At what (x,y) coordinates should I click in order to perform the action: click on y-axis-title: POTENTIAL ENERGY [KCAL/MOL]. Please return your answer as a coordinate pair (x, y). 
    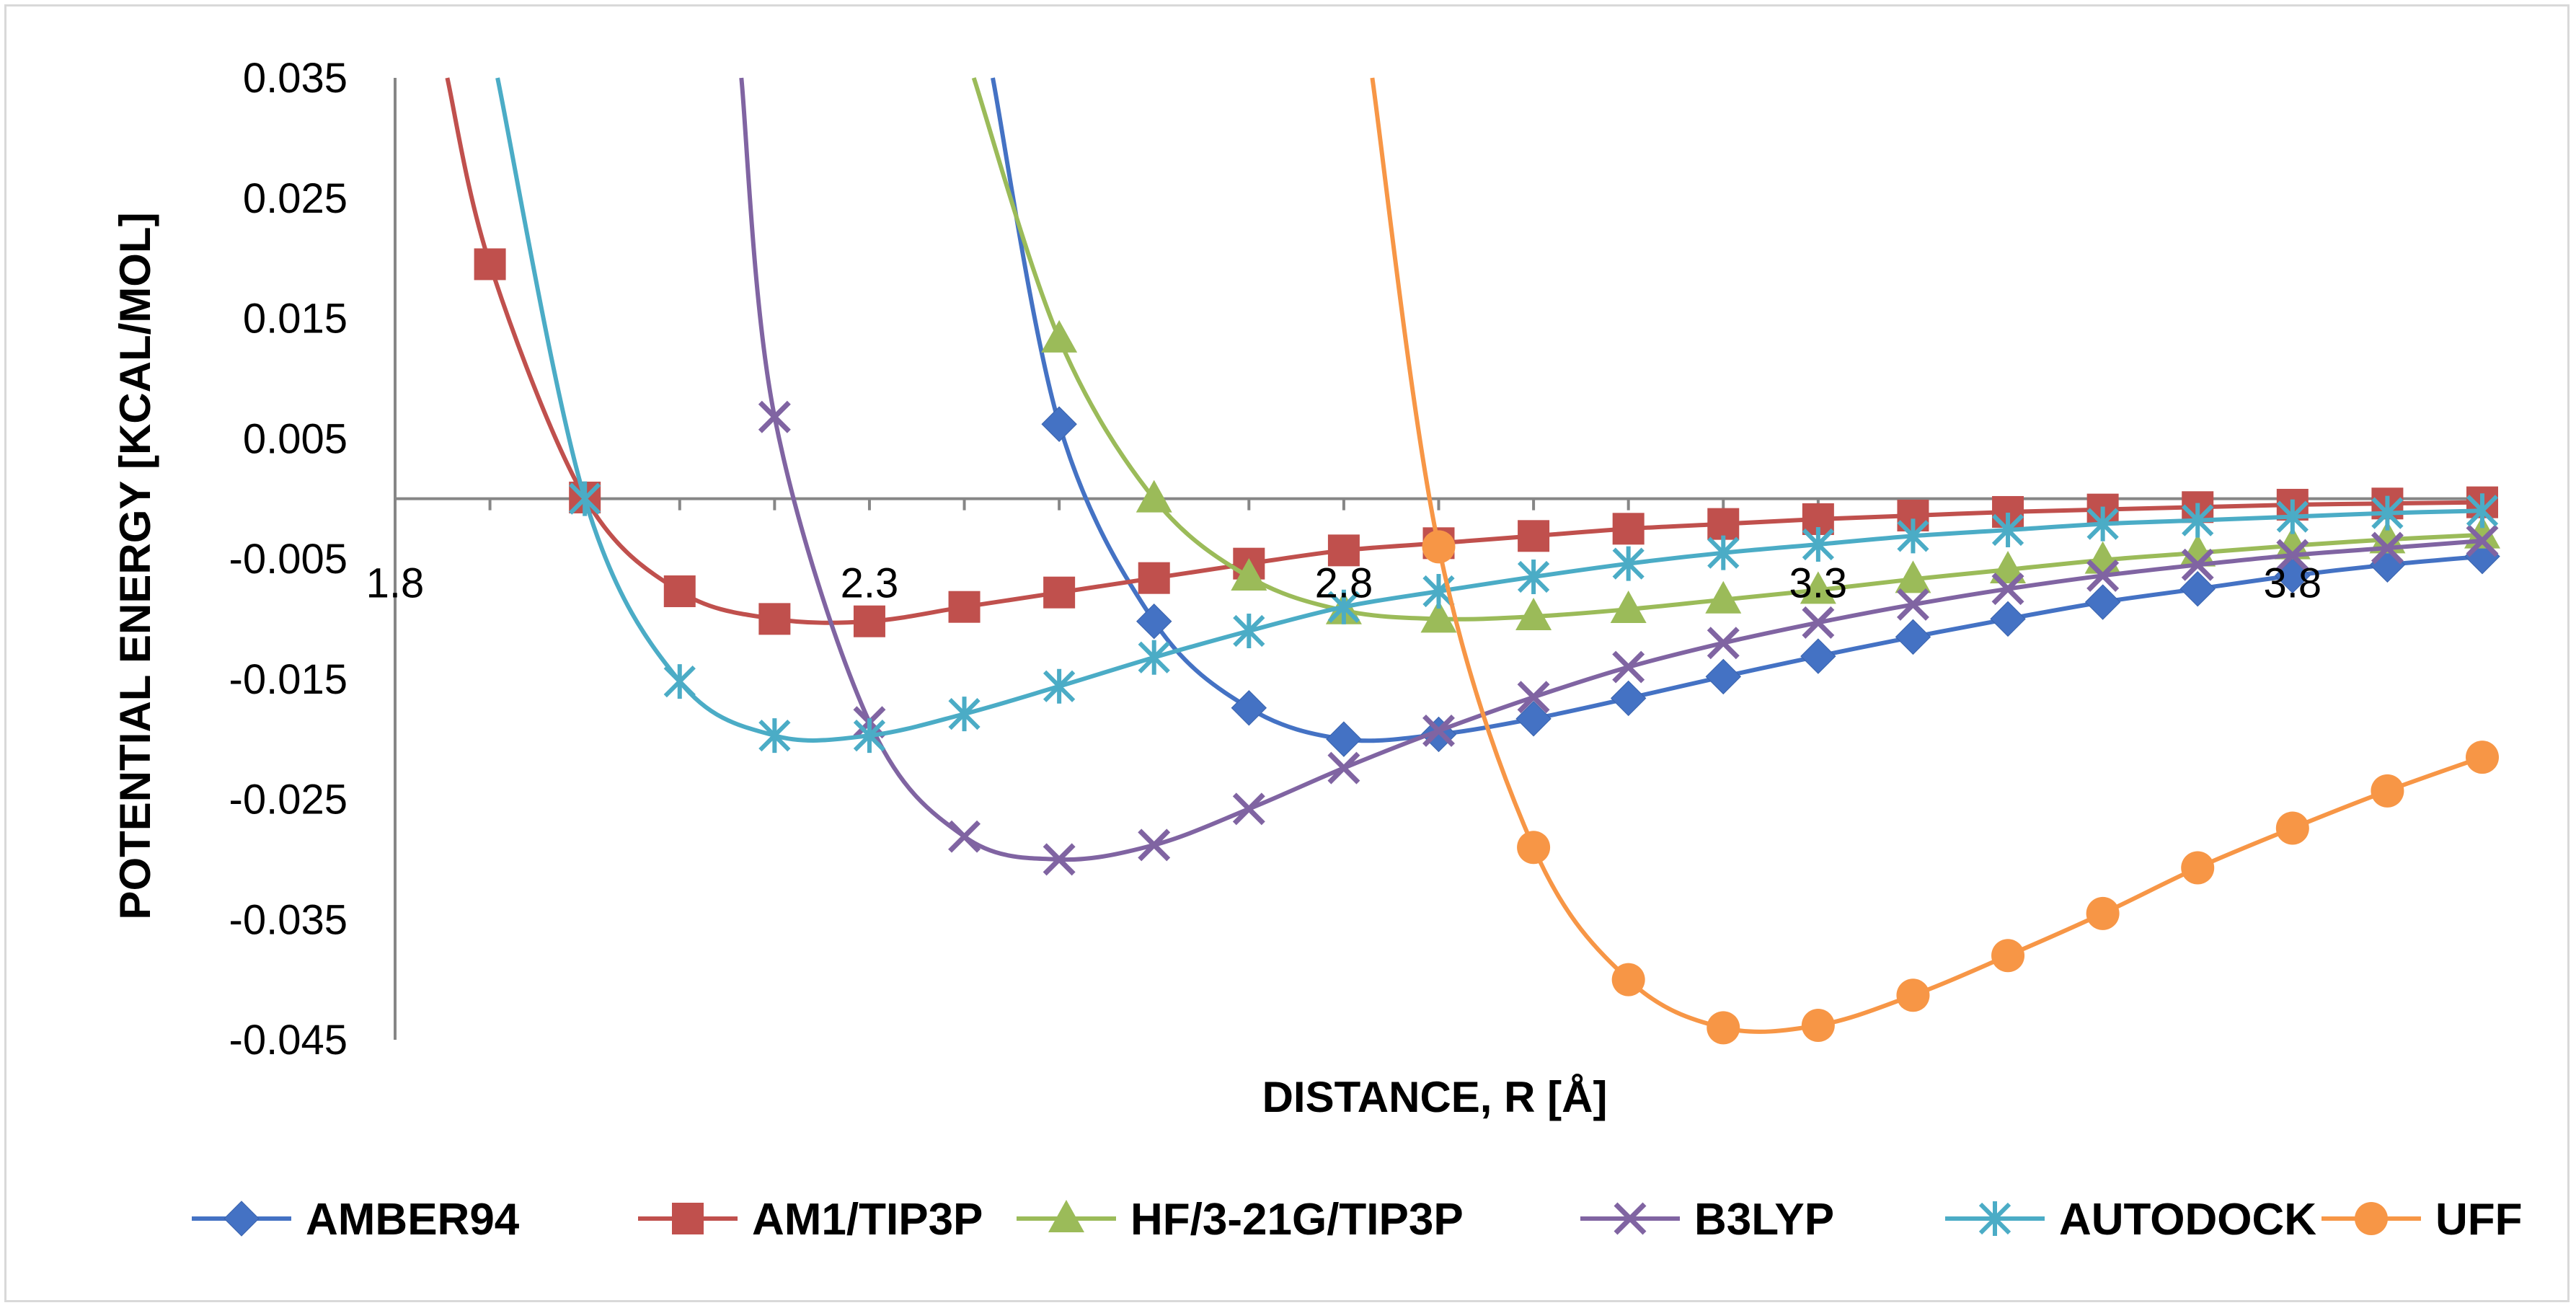
    Looking at the image, I should click on (135, 565).